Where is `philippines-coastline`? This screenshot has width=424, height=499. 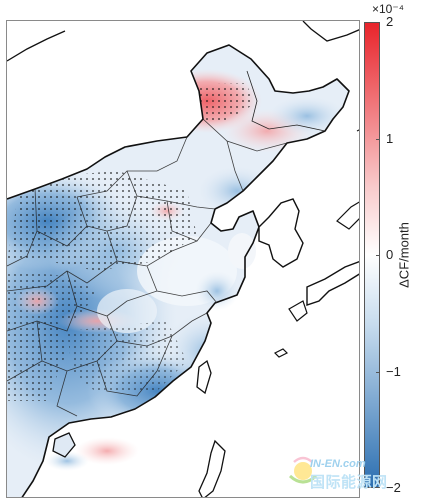 philippines-coastline is located at coordinates (212, 468).